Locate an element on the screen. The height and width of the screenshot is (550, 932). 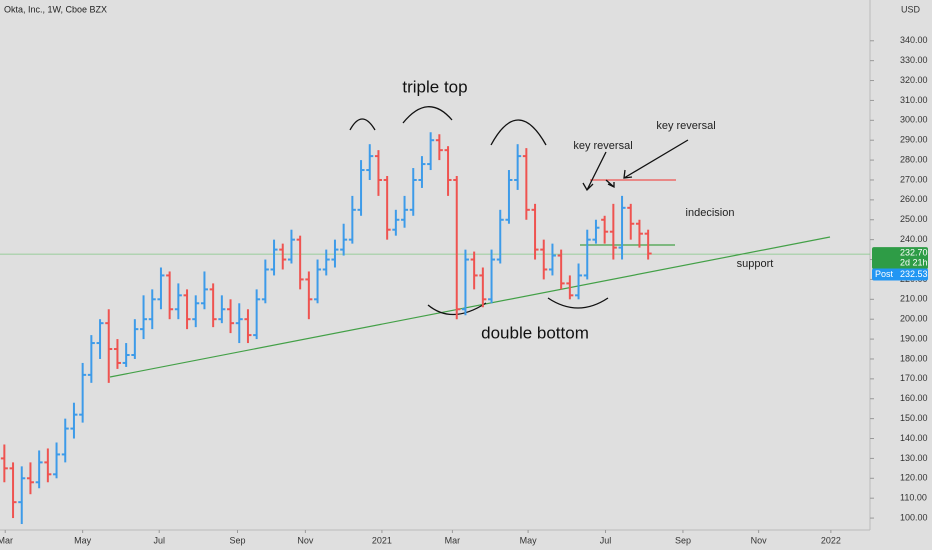
y-tick-label: 270.00 is located at coordinates (914, 179).